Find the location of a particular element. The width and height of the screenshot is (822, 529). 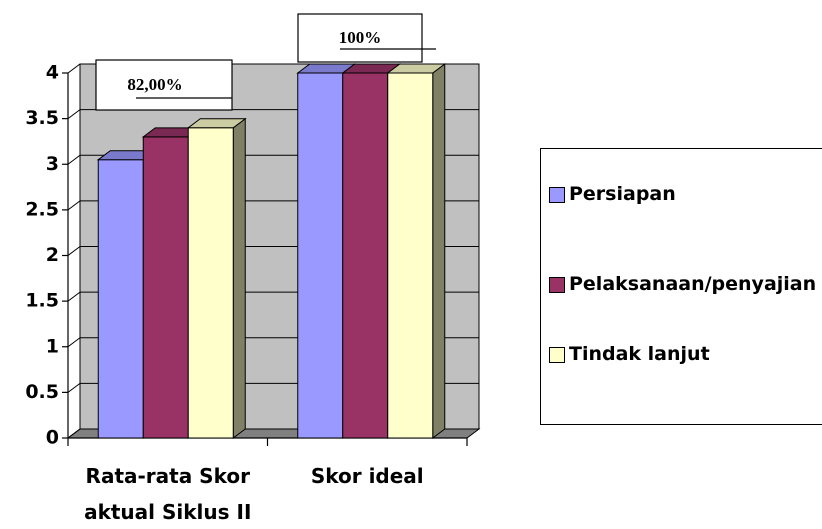

annotation: 82,00% is located at coordinates (154, 84).